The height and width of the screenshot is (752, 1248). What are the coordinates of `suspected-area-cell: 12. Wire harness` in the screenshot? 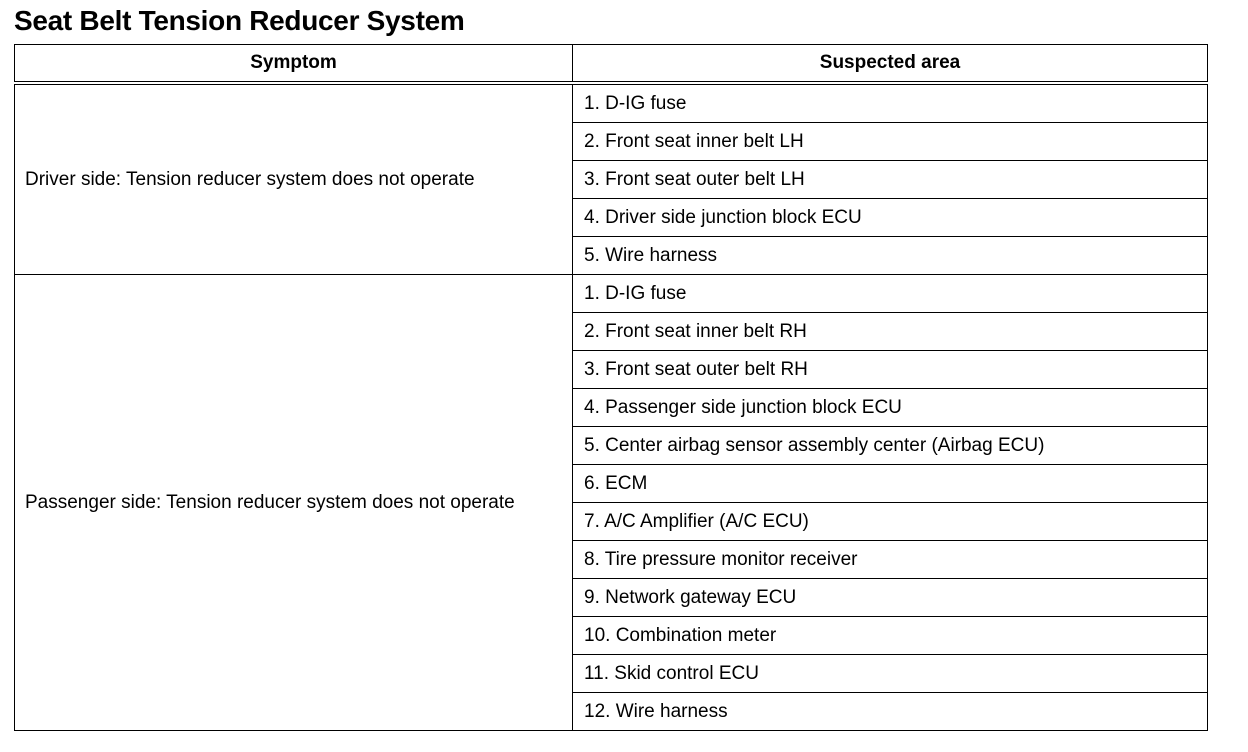 It's located at (890, 711).